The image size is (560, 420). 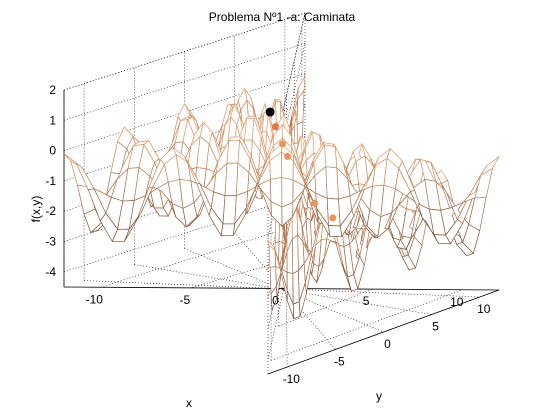 What do you see at coordinates (185, 300) in the screenshot?
I see `x-tick-label: -5` at bounding box center [185, 300].